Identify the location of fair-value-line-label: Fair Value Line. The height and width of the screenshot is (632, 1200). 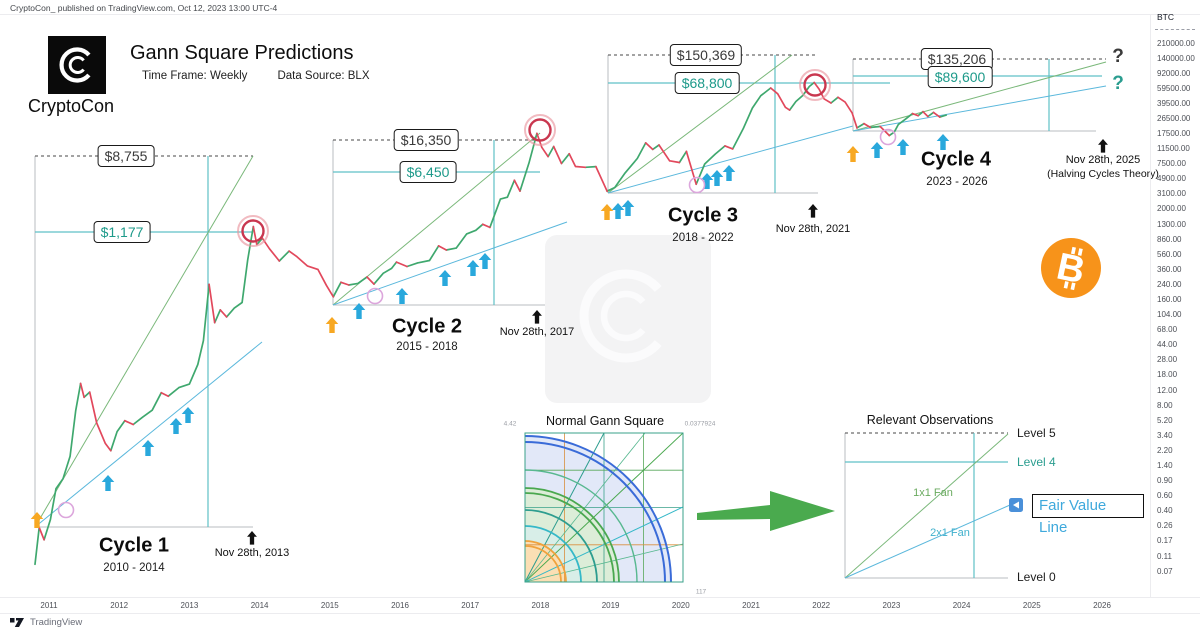
(1088, 515).